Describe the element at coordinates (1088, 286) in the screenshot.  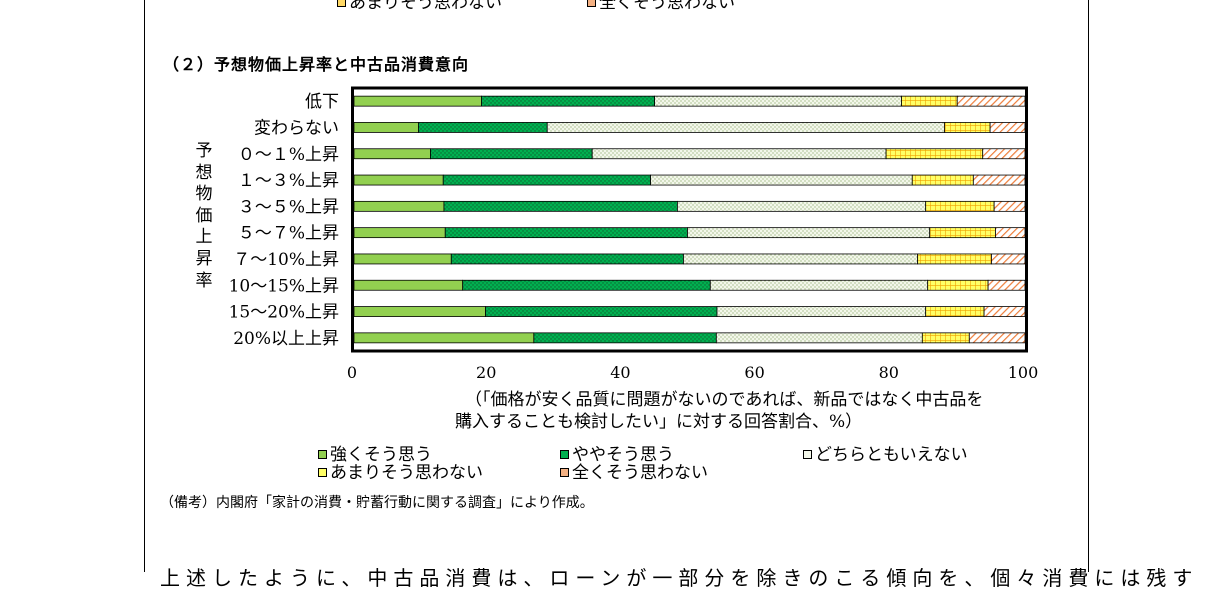
I see `page-frame-right` at that location.